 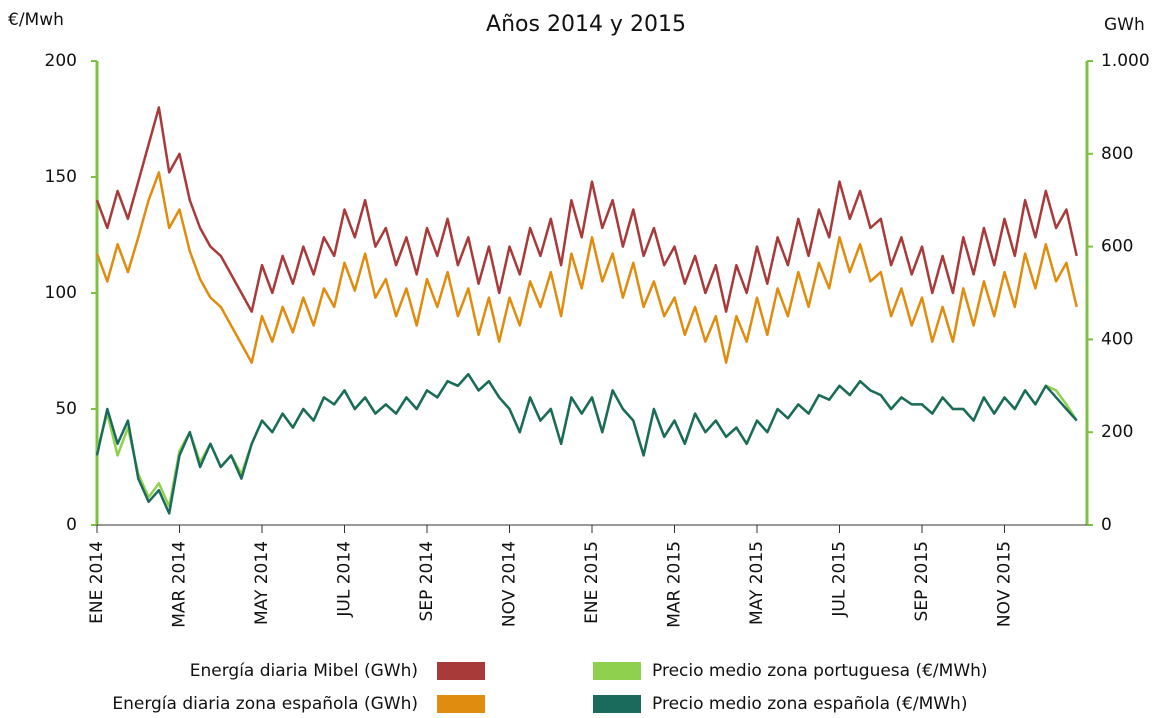 What do you see at coordinates (61, 177) in the screenshot?
I see `y-tick-label: 150` at bounding box center [61, 177].